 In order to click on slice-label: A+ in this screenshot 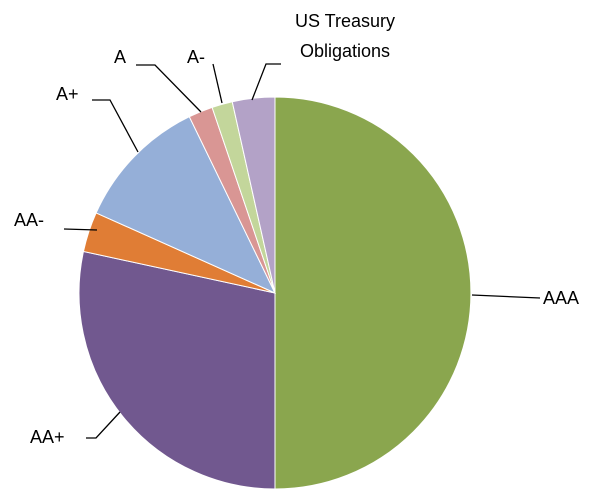, I will do `click(67, 94)`.